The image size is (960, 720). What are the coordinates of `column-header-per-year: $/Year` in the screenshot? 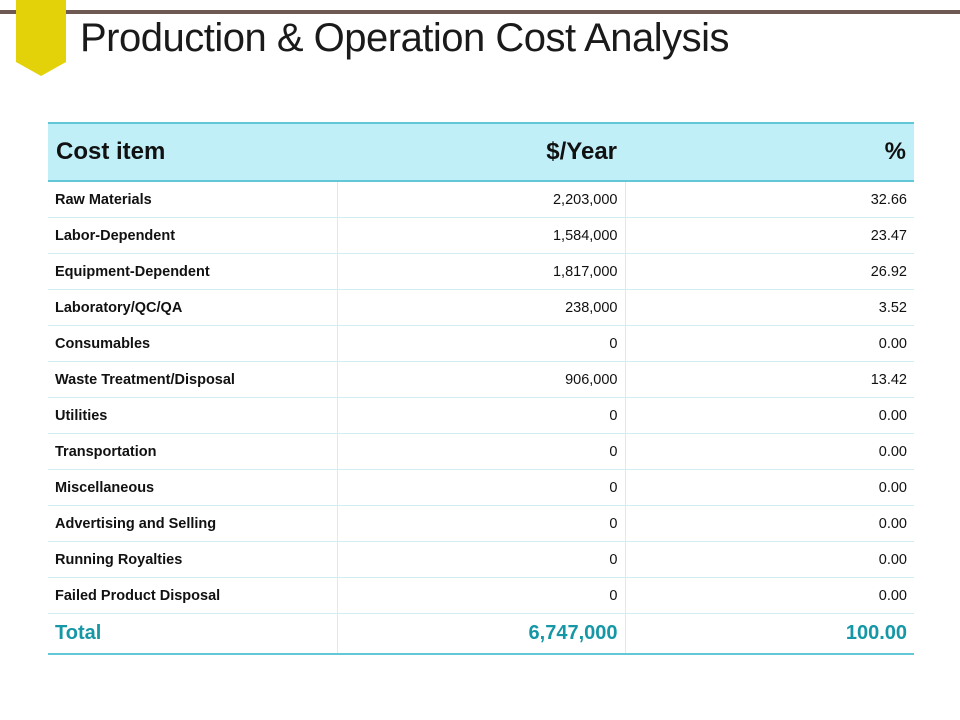 It's located at (481, 152).